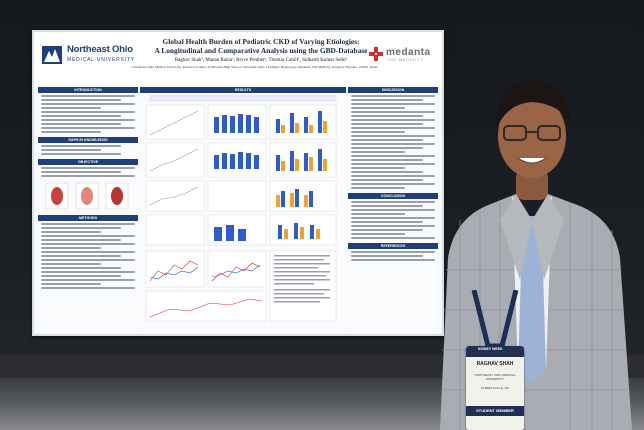  What do you see at coordinates (495, 364) in the screenshot?
I see `badge-name: RAGHAV SHAH` at bounding box center [495, 364].